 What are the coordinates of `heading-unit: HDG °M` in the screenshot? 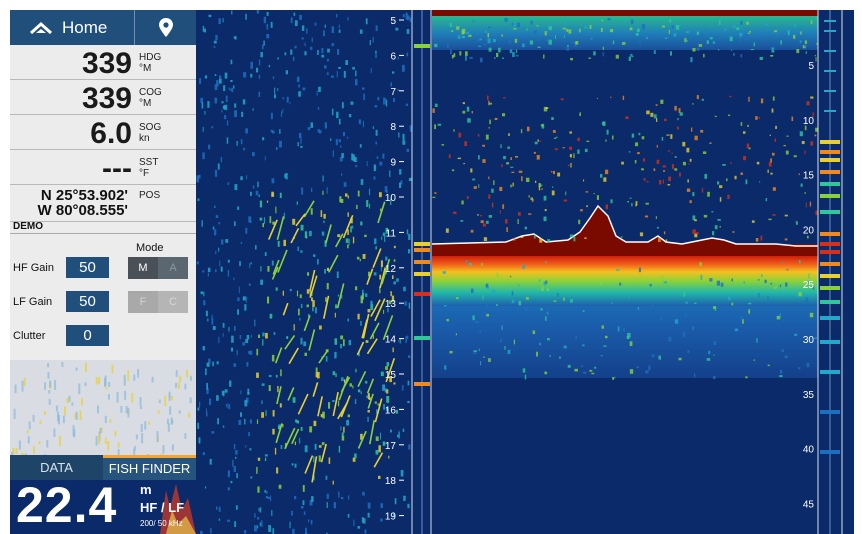 It's located at (150, 63).